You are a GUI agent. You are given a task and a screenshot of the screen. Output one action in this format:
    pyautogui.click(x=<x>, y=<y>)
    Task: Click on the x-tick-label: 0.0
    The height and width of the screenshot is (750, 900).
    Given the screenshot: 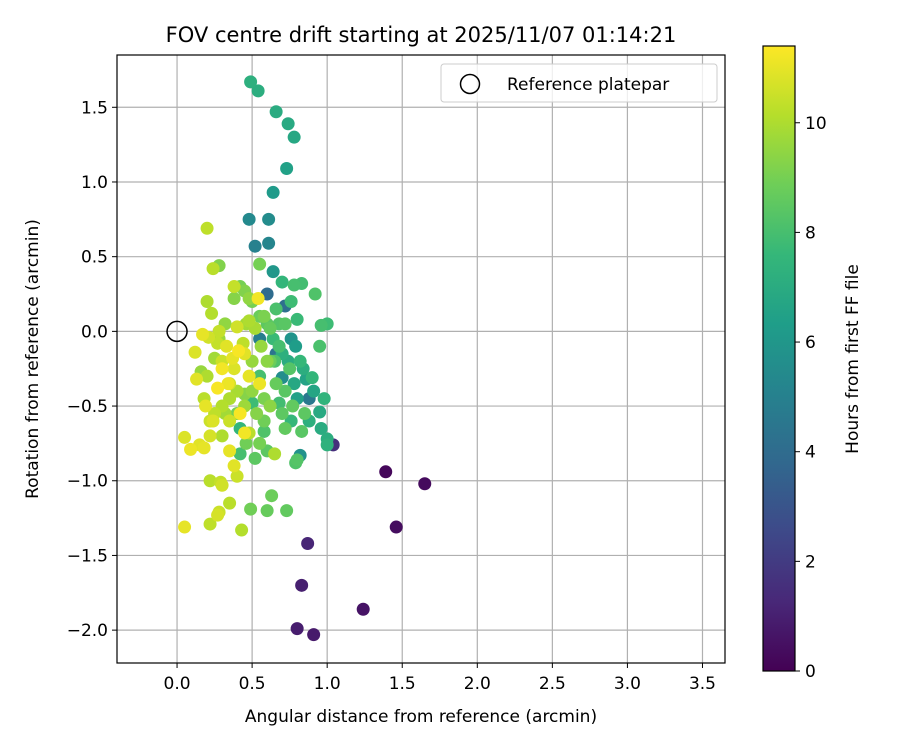 What is the action you would take?
    pyautogui.click(x=177, y=684)
    